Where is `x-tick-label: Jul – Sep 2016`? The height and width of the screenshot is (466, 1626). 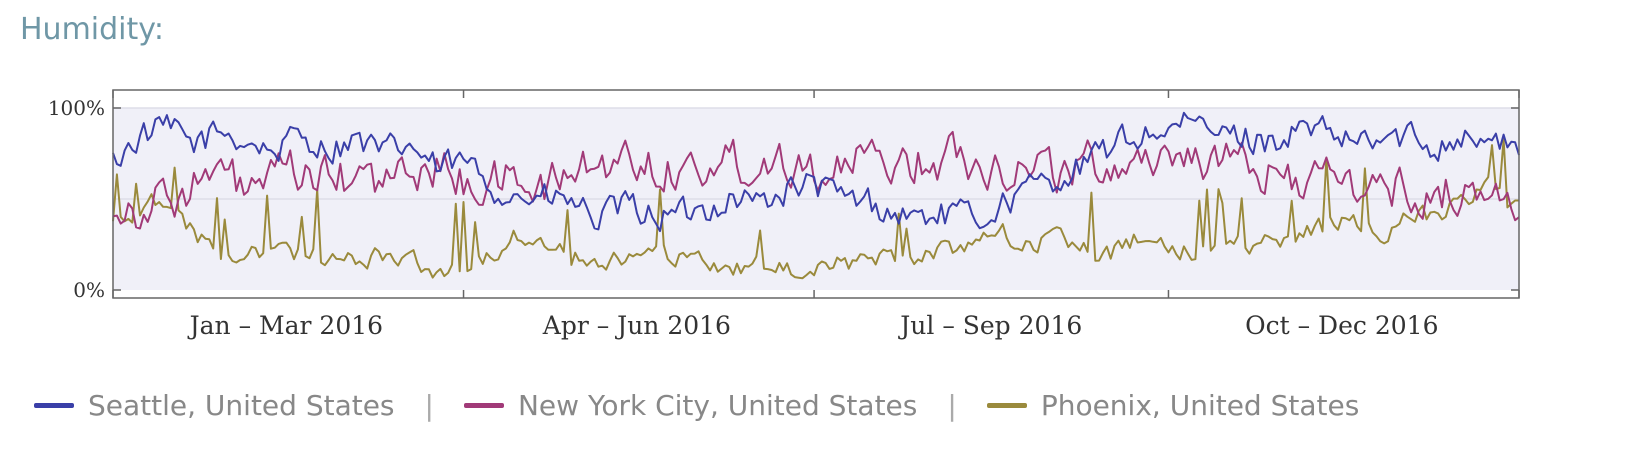 x-tick-label: Jul – Sep 2016 is located at coordinates (989, 325).